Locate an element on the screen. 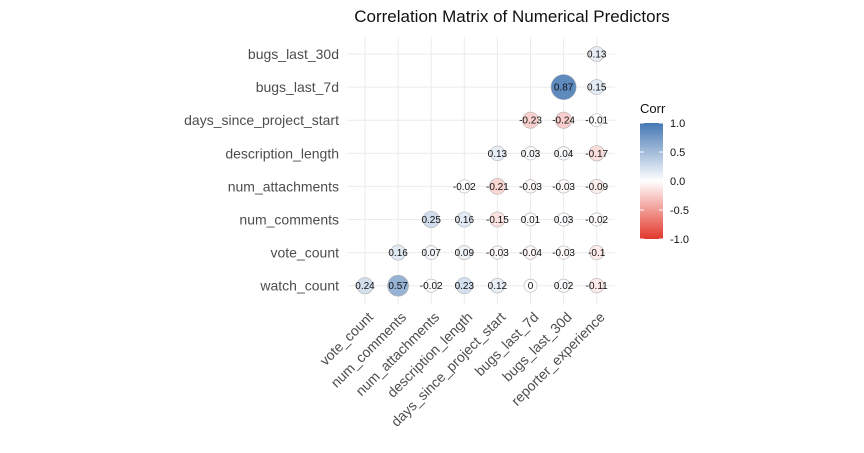 This screenshot has height=453, width=864. corr-value-label: 0.23 is located at coordinates (465, 286).